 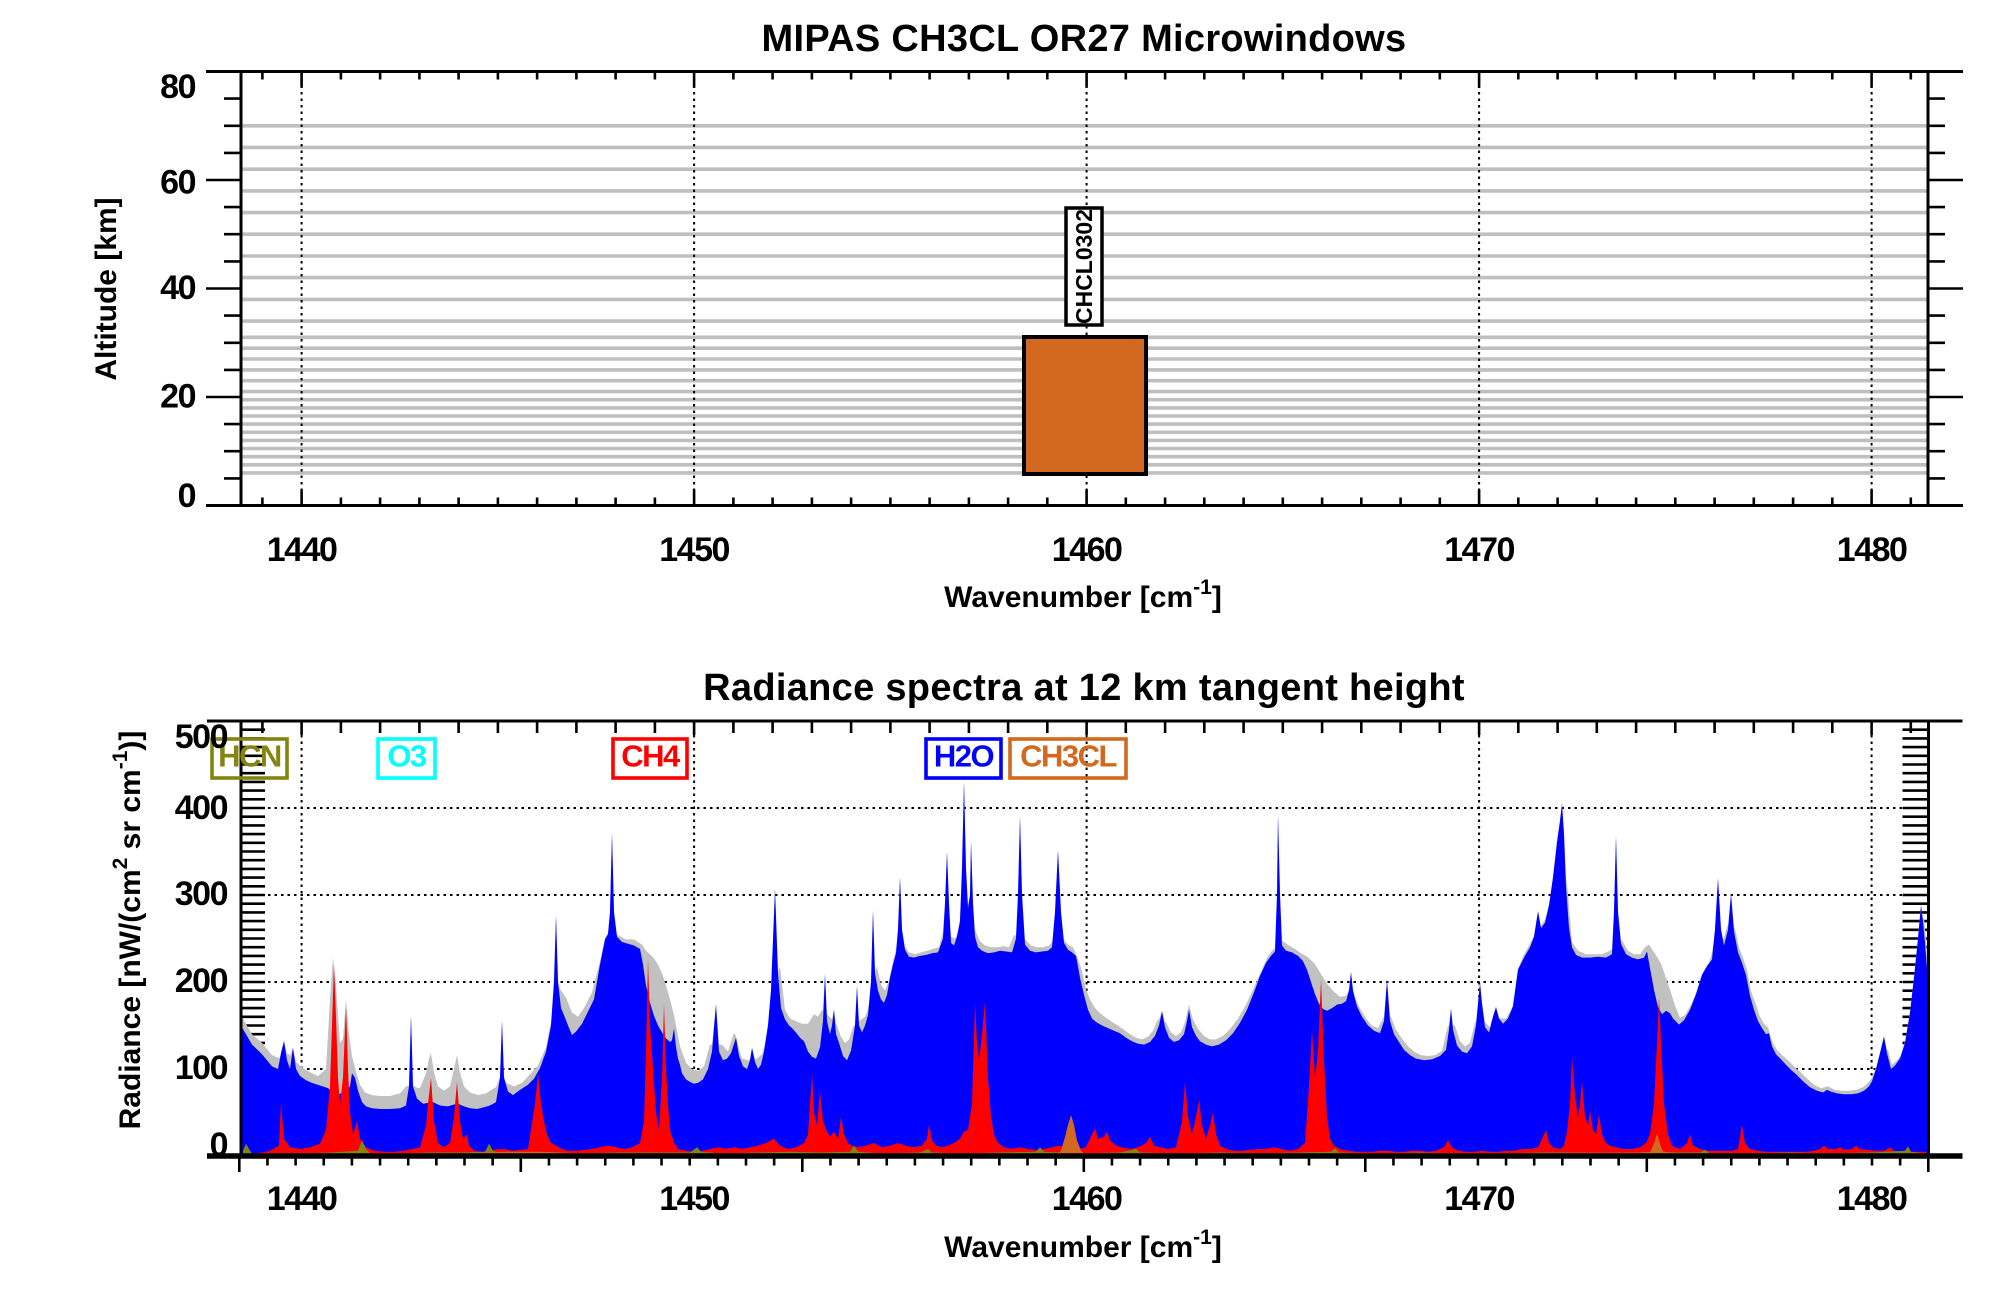 I want to click on svg-text: HCN, so click(x=249, y=756).